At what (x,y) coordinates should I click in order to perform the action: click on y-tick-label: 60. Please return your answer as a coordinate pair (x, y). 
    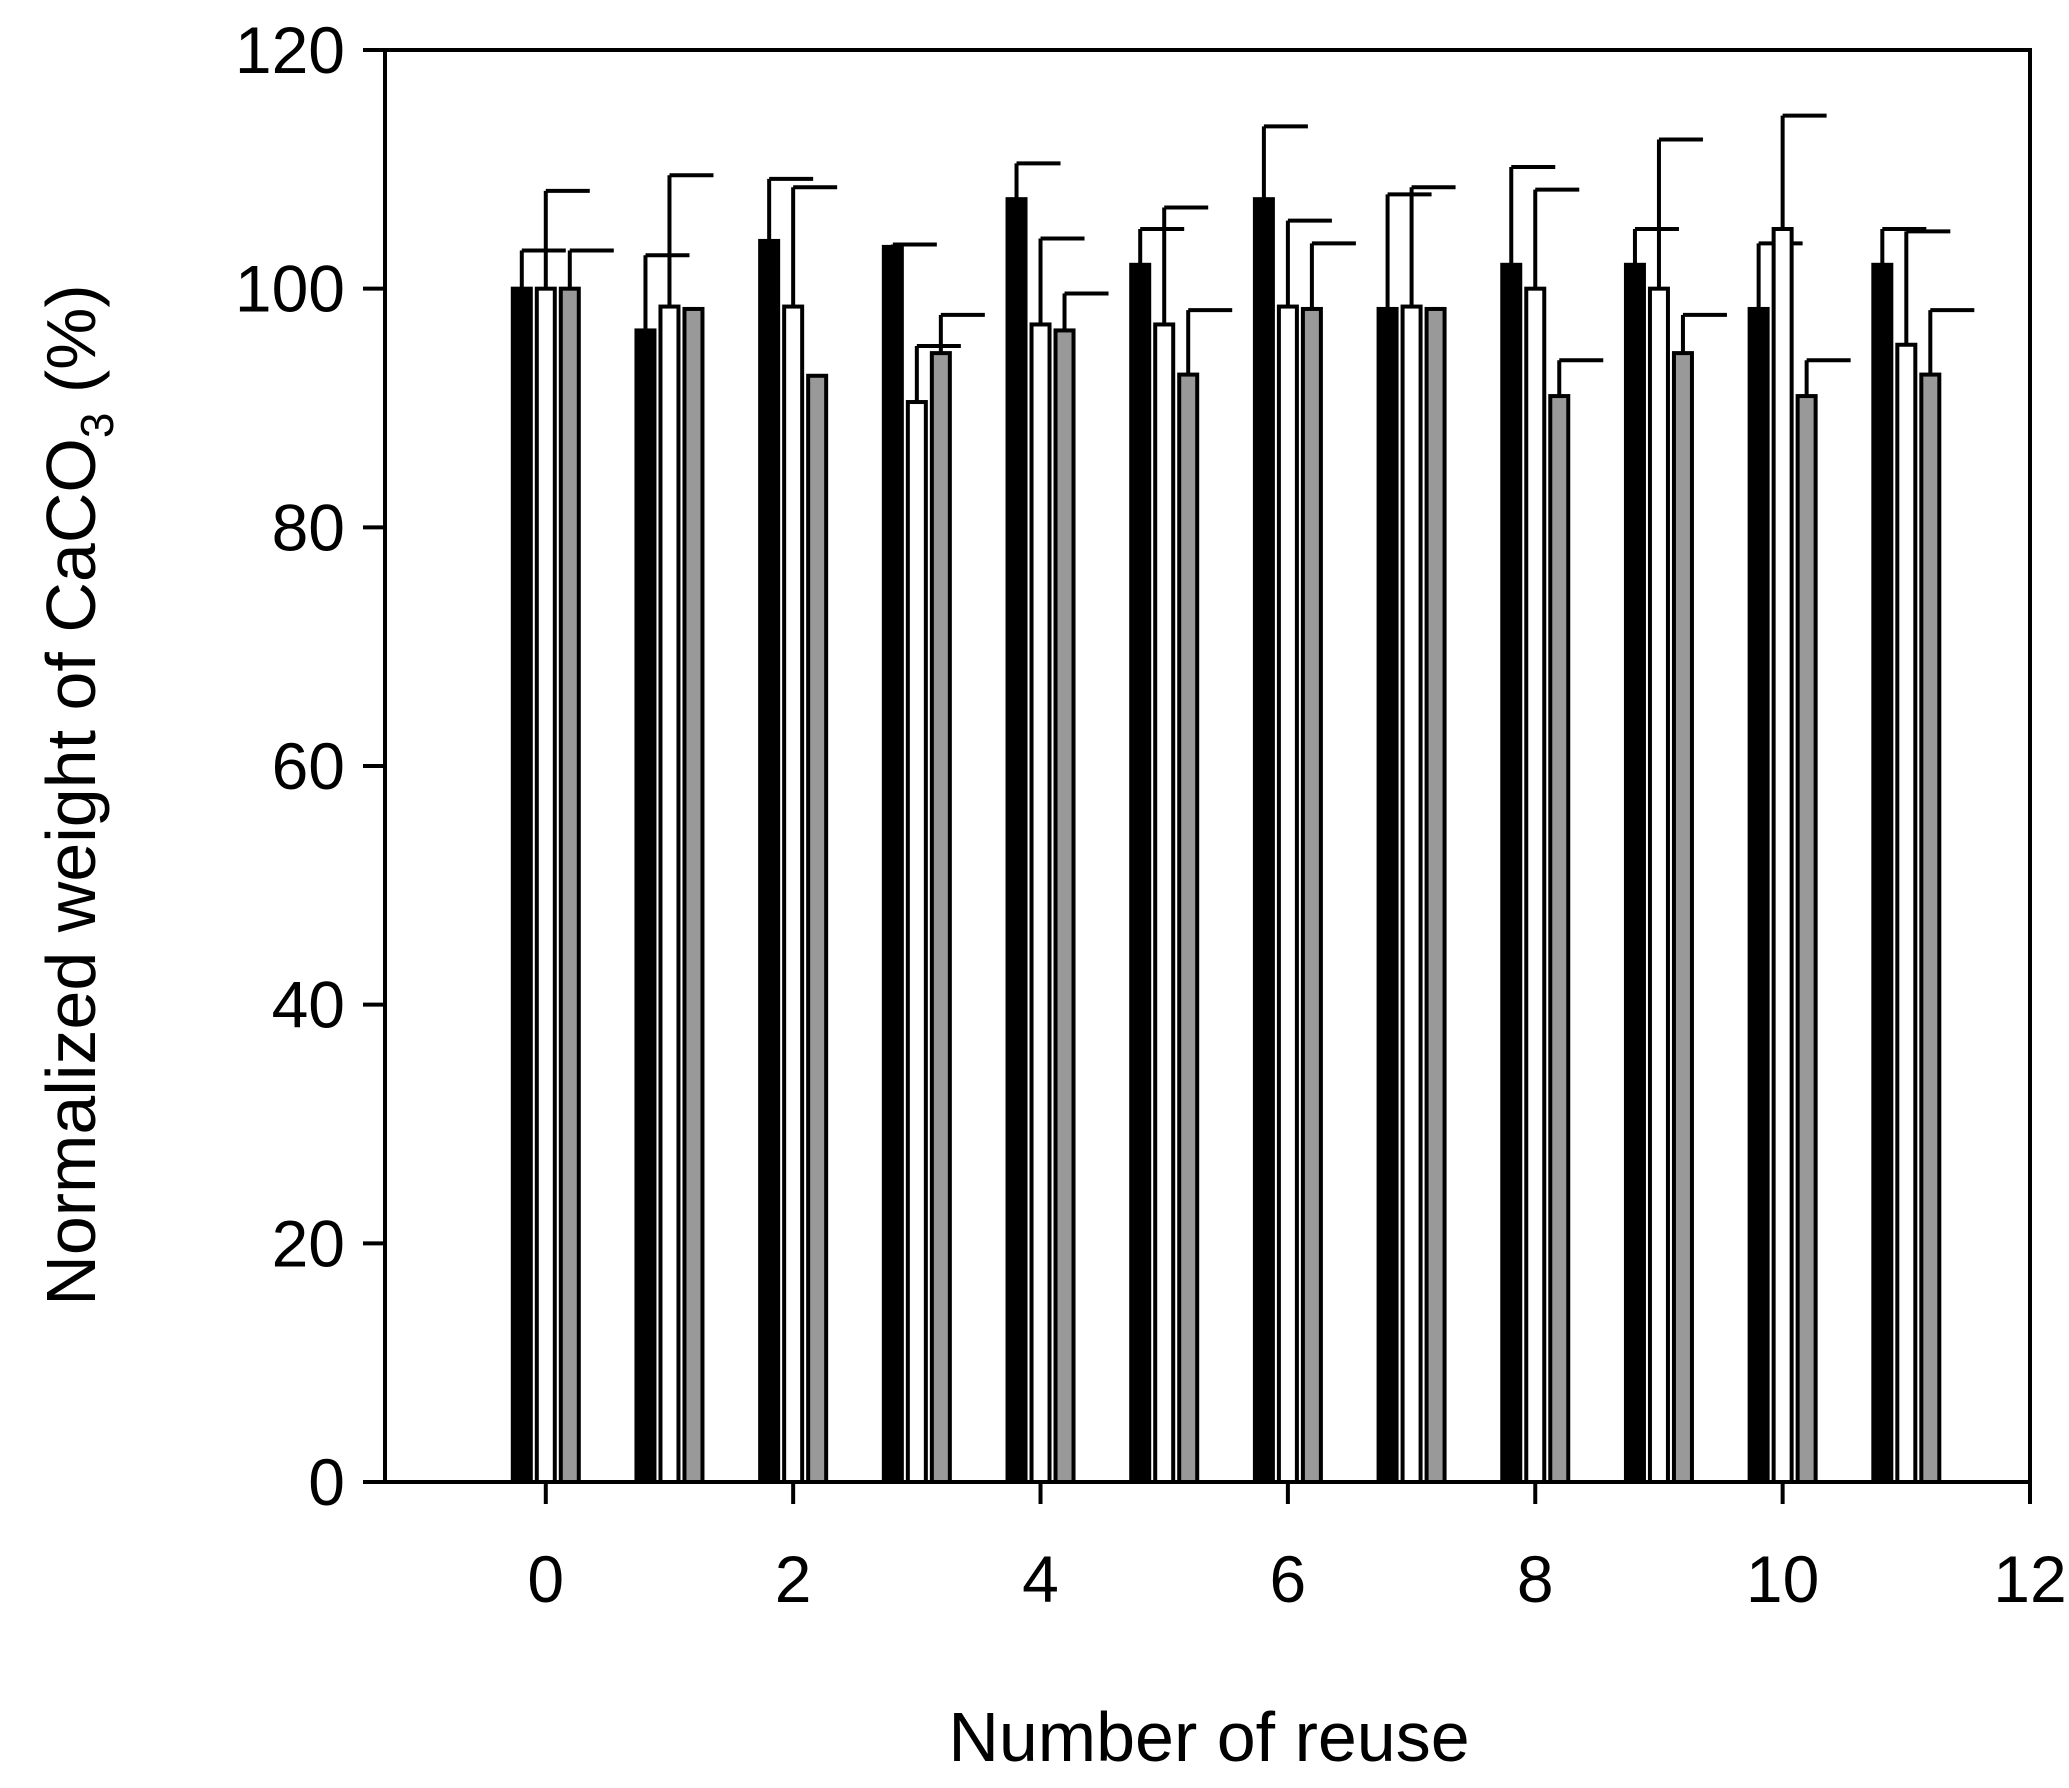
    Looking at the image, I should click on (308, 766).